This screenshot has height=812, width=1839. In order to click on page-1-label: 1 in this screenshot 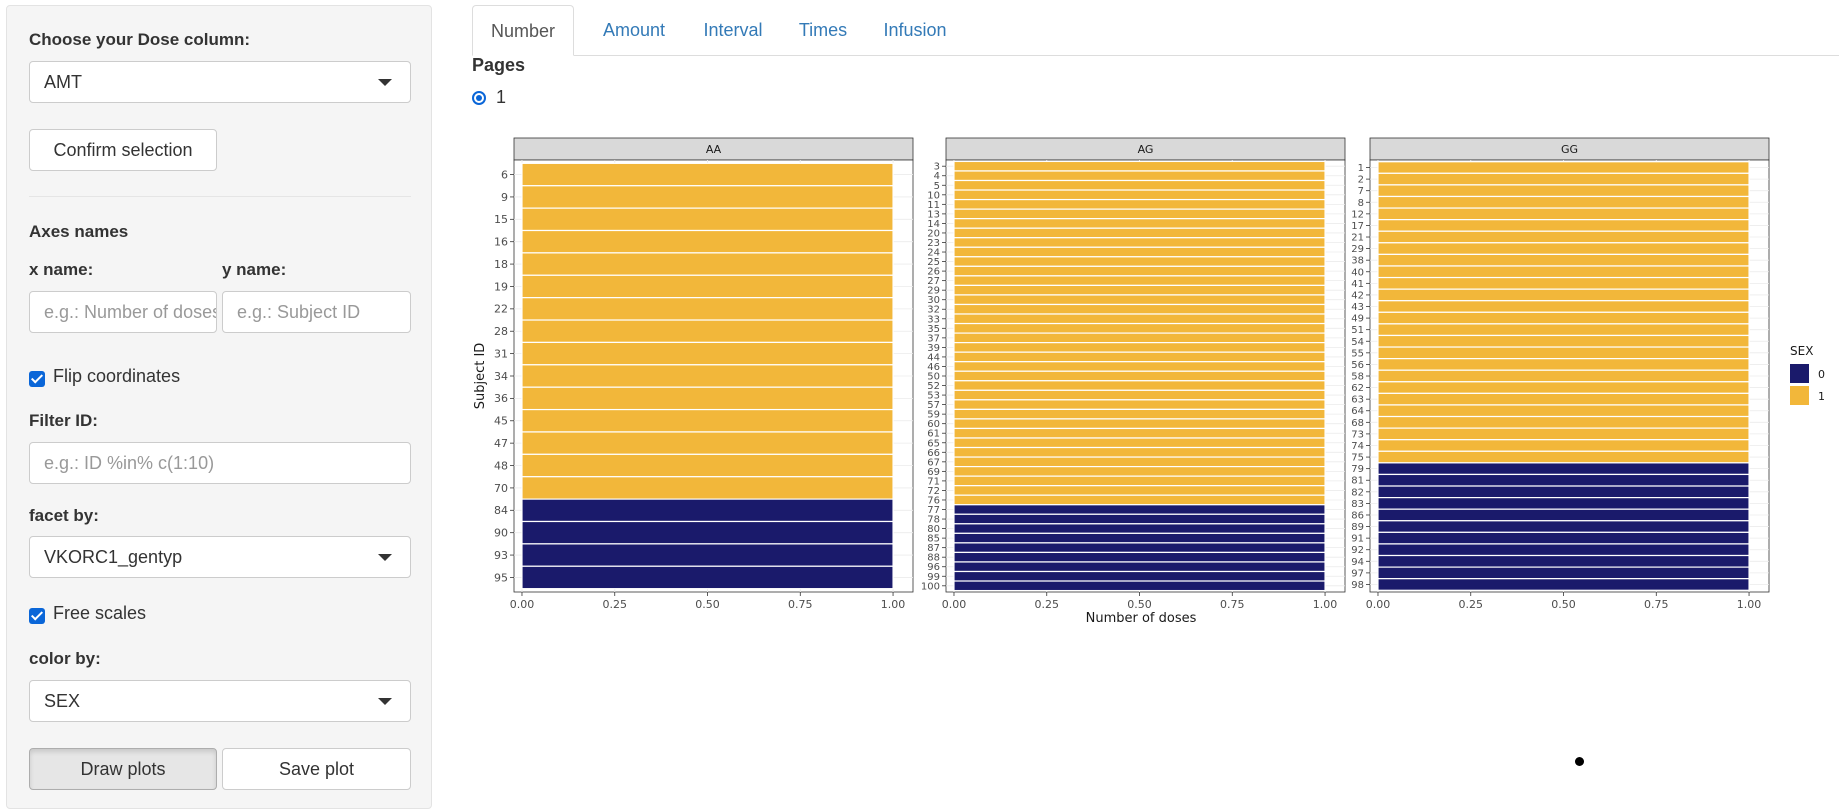, I will do `click(501, 97)`.